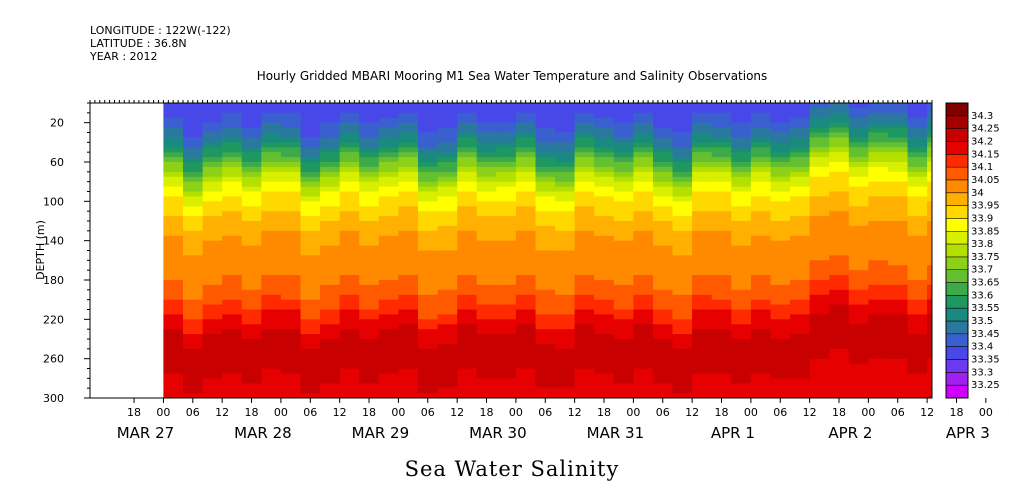 The height and width of the screenshot is (504, 1009). Describe the element at coordinates (957, 315) in the screenshot. I see `colorbar-swatch` at that location.